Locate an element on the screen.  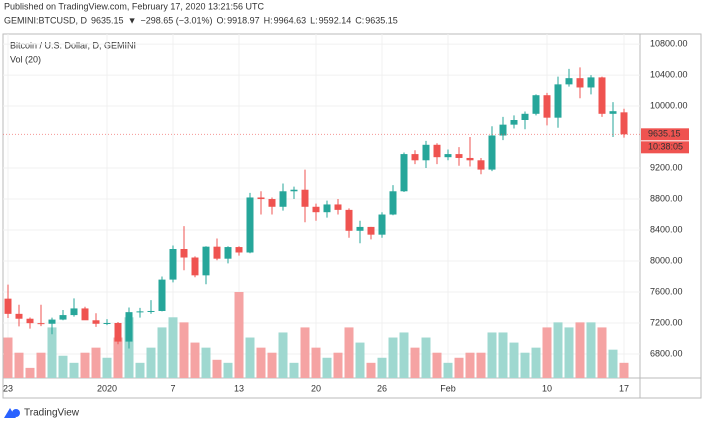
y-tick-label: 10000.00 is located at coordinates (669, 105).